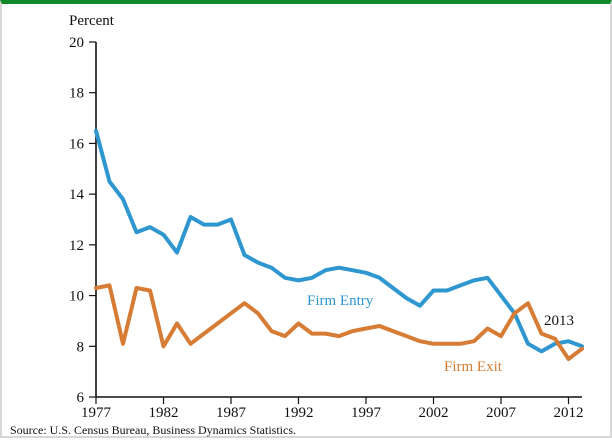 This screenshot has height=442, width=612. What do you see at coordinates (76, 246) in the screenshot?
I see `y-tick-label-12: 12` at bounding box center [76, 246].